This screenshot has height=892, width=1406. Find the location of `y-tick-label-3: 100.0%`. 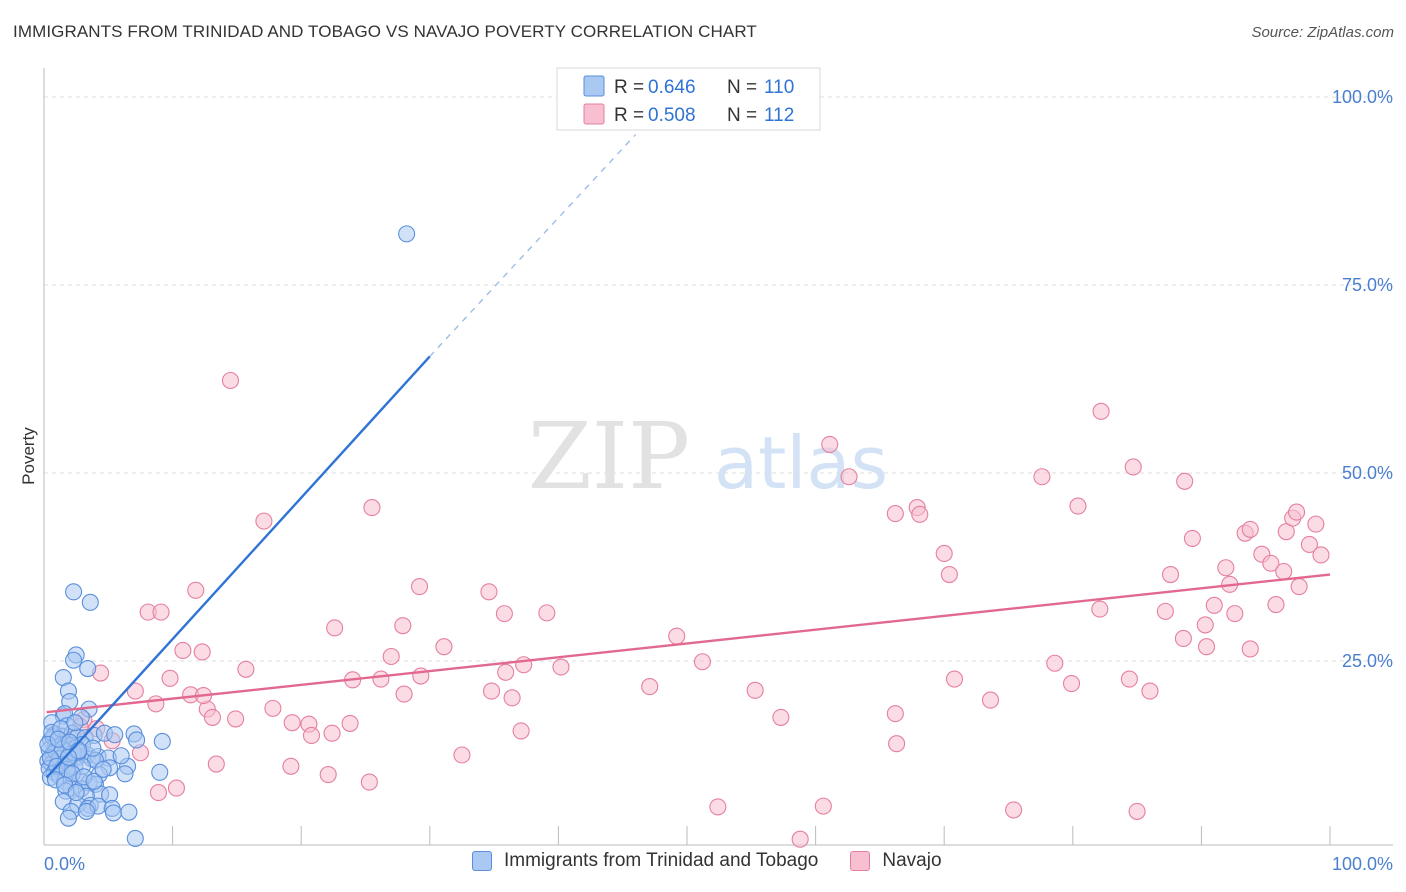

y-tick-label-3: 100.0% is located at coordinates (1362, 97).